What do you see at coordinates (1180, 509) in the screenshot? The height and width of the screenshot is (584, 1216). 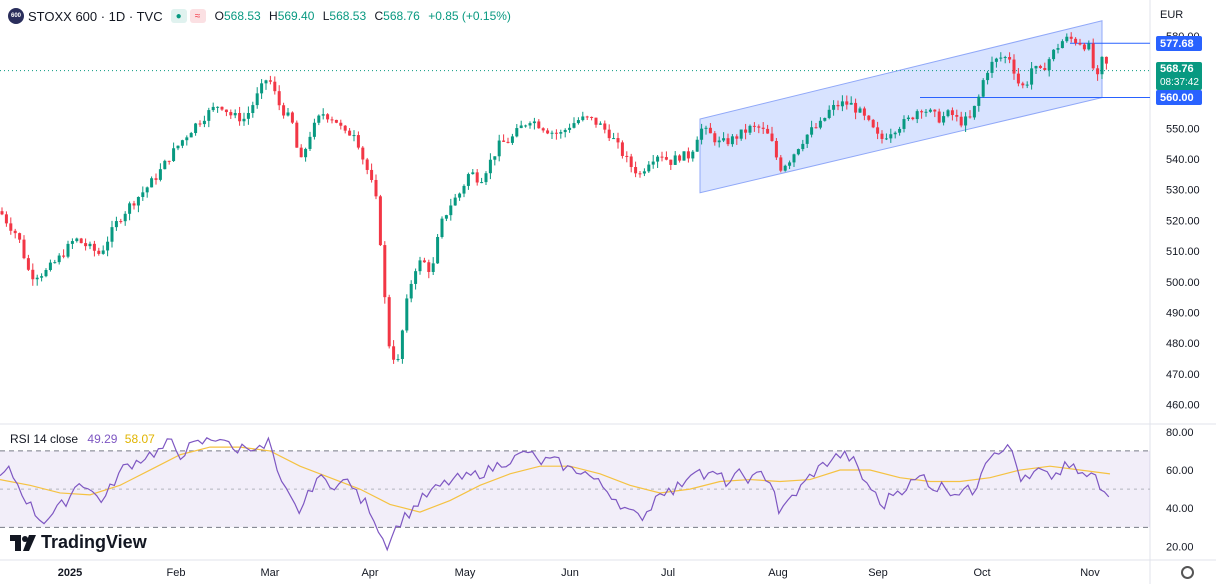 I see `rsi-tick-label: 40.00` at bounding box center [1180, 509].